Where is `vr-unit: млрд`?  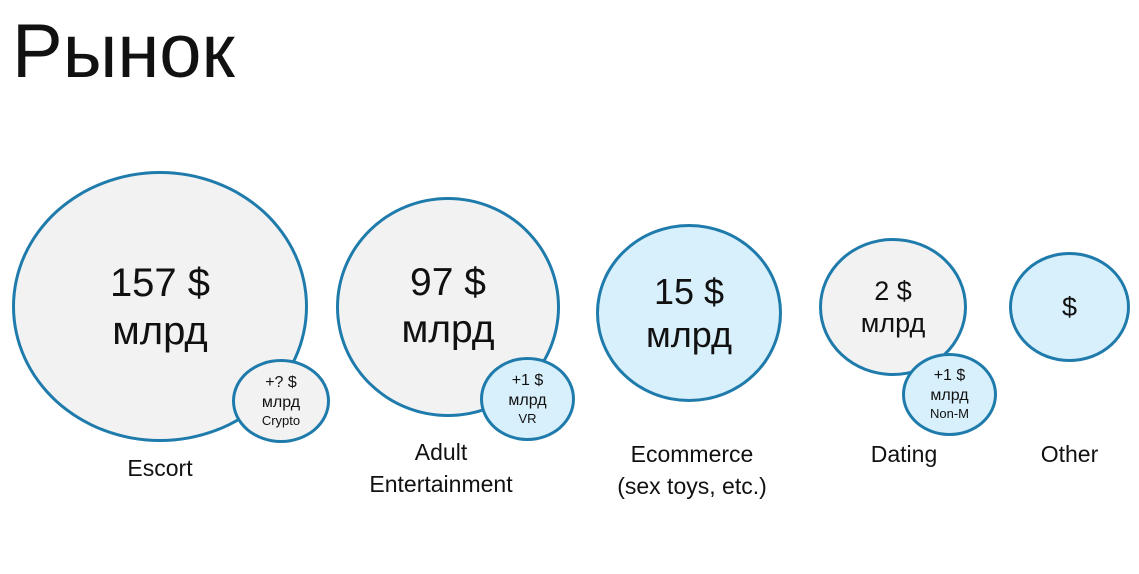
vr-unit: млрд is located at coordinates (527, 400).